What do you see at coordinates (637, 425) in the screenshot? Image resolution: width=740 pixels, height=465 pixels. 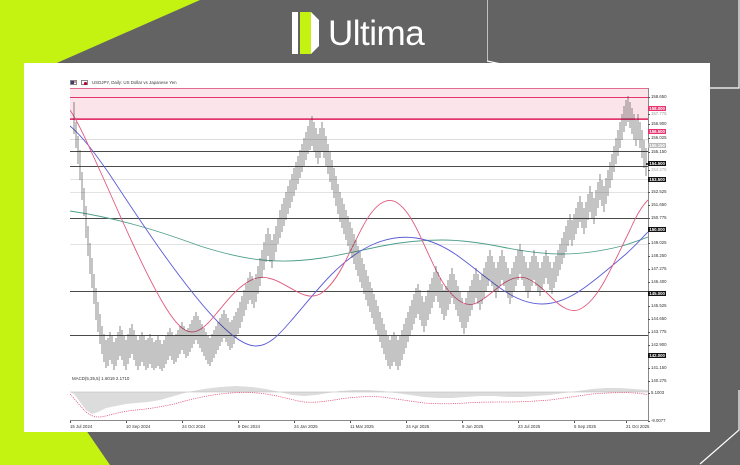 I see `time-tick: 21 Oct 2025` at bounding box center [637, 425].